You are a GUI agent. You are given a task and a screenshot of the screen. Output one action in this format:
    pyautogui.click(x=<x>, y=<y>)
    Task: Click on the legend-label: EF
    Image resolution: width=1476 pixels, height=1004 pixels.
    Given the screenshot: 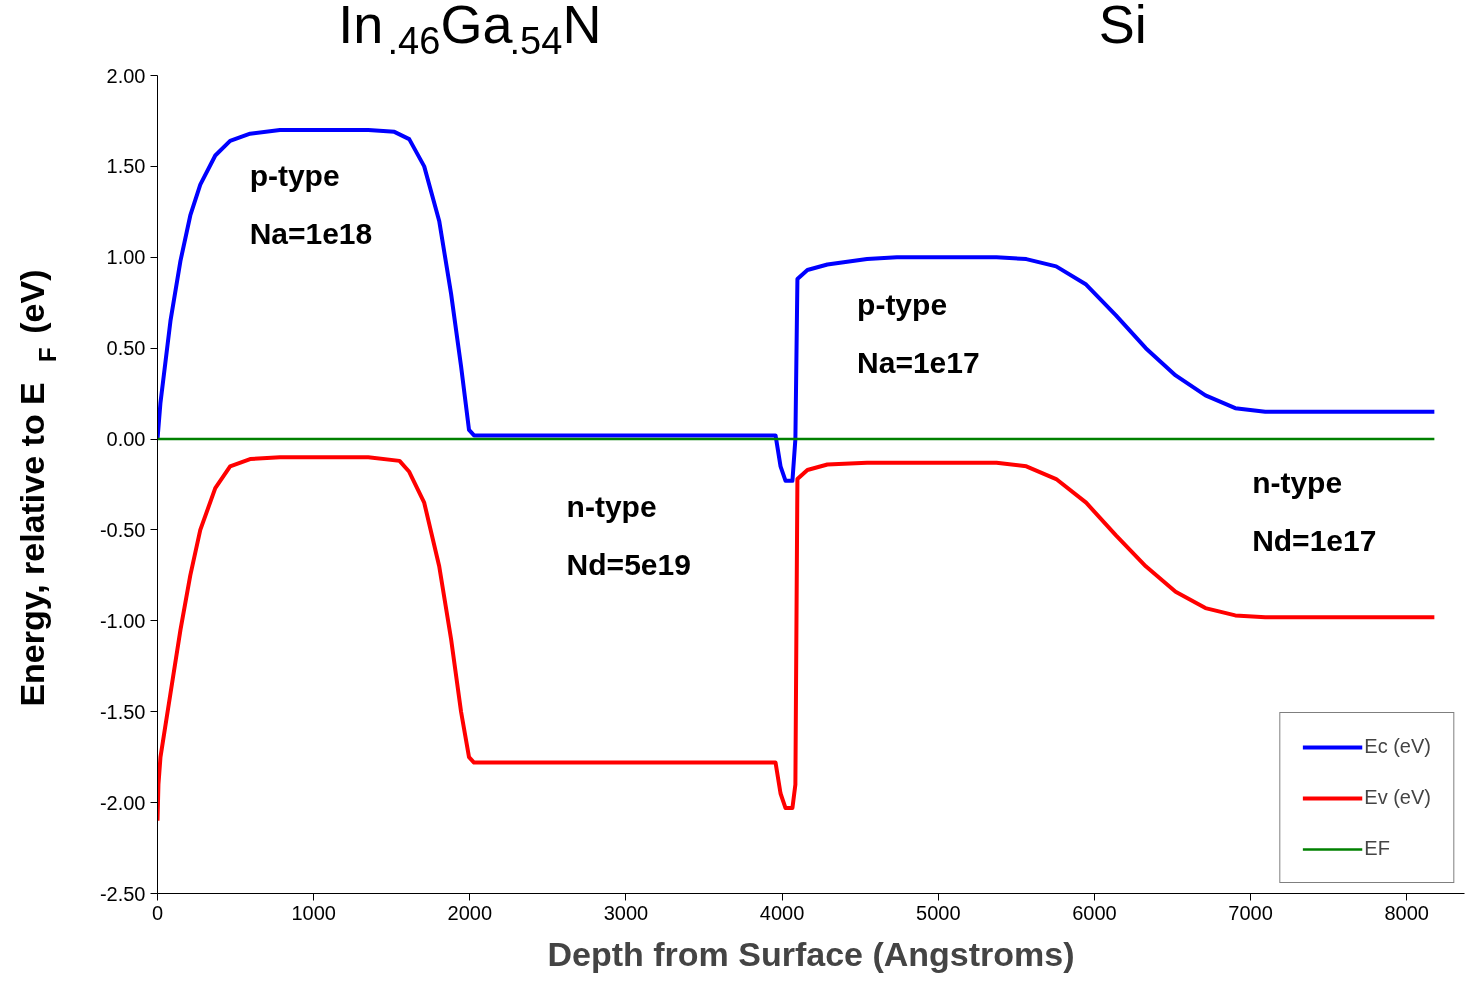 What is the action you would take?
    pyautogui.click(x=1377, y=848)
    